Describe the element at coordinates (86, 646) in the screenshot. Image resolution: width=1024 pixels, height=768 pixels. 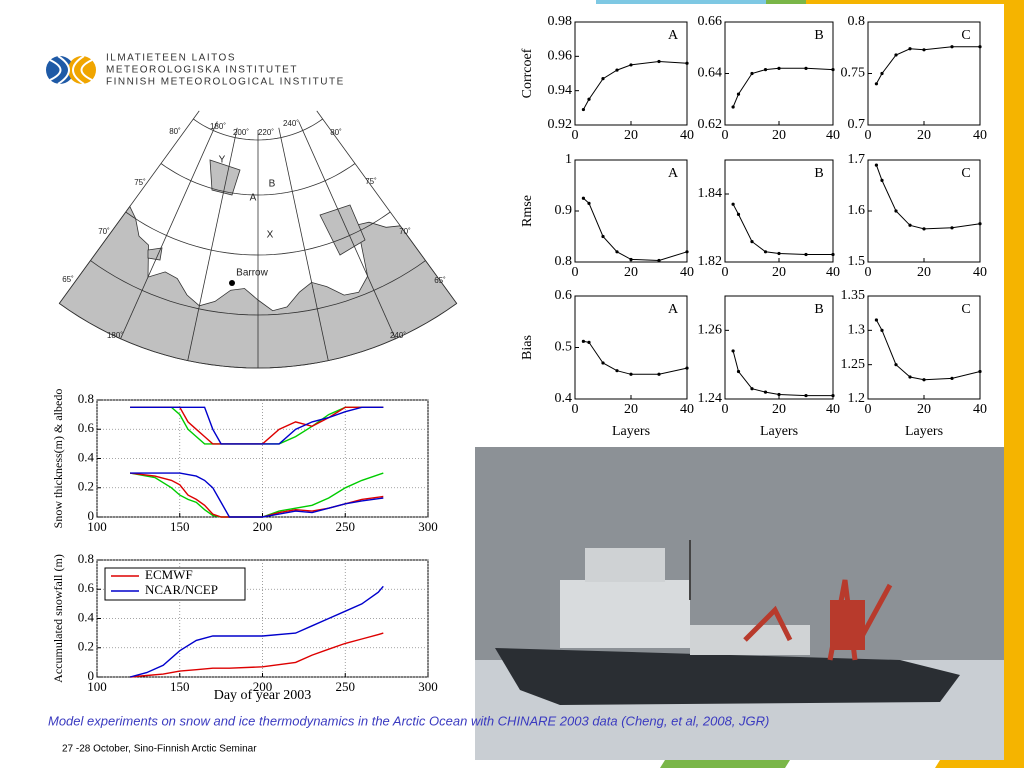
I see `y-tick-label: 0.2` at that location.